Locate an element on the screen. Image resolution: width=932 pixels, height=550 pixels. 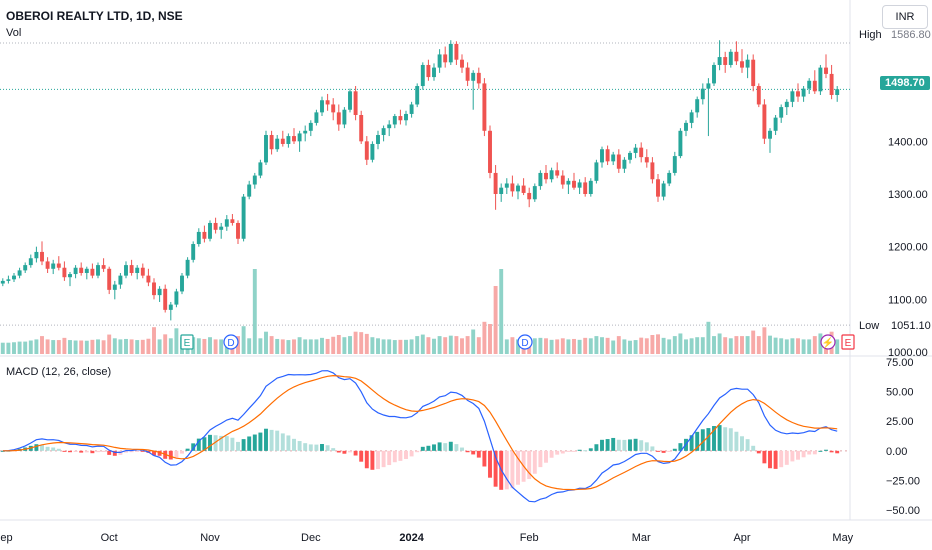
currency-button: INR is located at coordinates (905, 17).